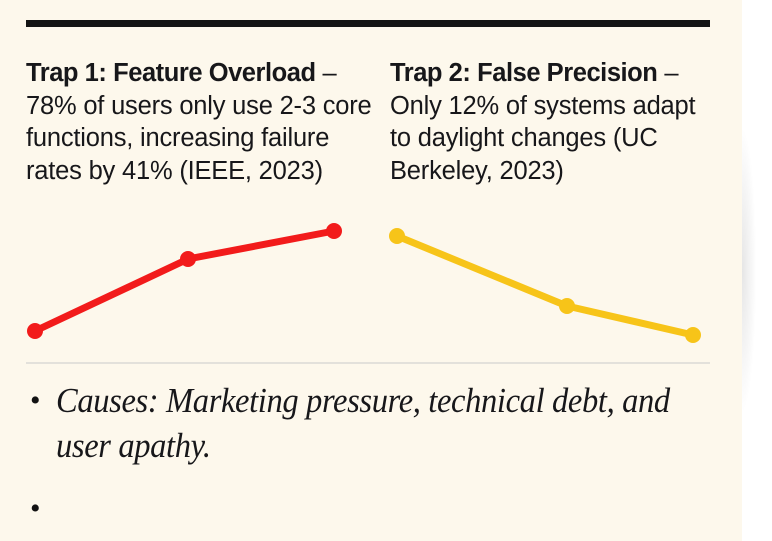  I want to click on trap-2-trend-line, so click(545, 285).